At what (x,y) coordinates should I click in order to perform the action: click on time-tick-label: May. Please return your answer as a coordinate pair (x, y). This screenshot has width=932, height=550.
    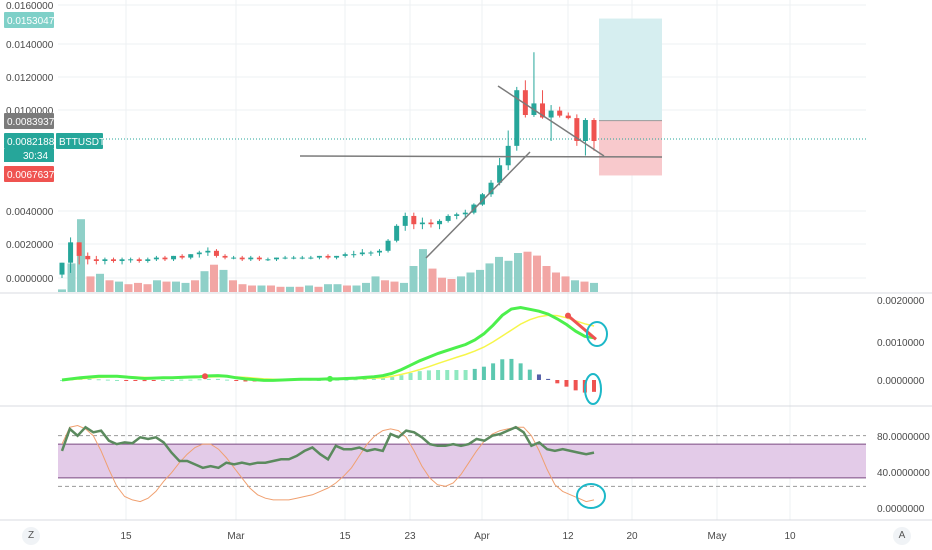
    Looking at the image, I should click on (717, 536).